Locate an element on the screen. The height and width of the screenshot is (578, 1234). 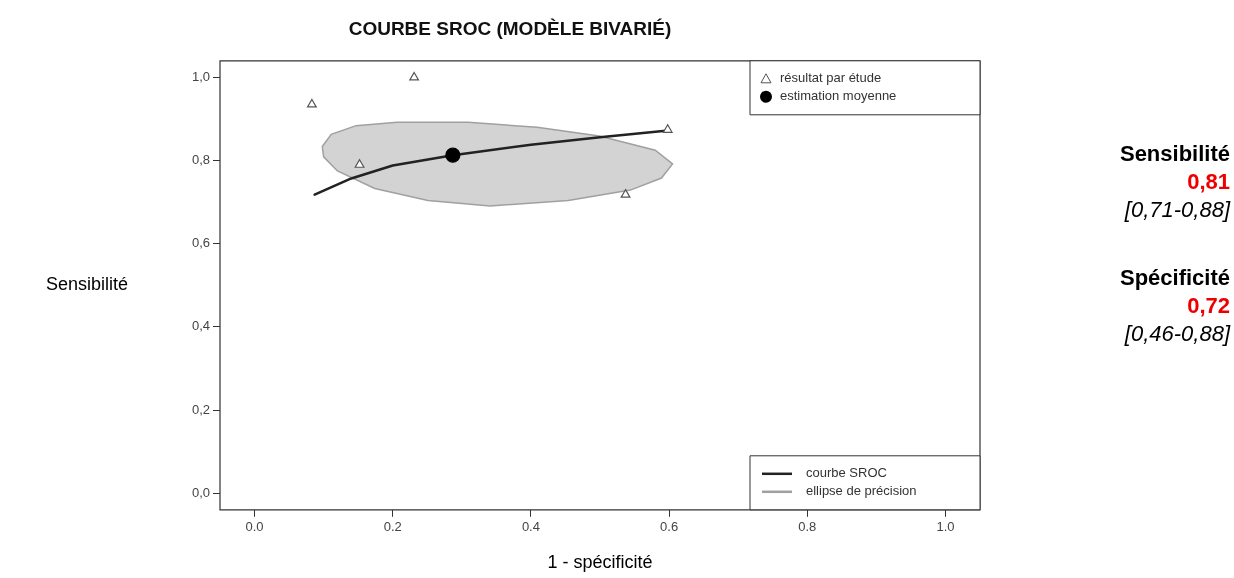
y-tick-label: 1,0 is located at coordinates (200, 77).